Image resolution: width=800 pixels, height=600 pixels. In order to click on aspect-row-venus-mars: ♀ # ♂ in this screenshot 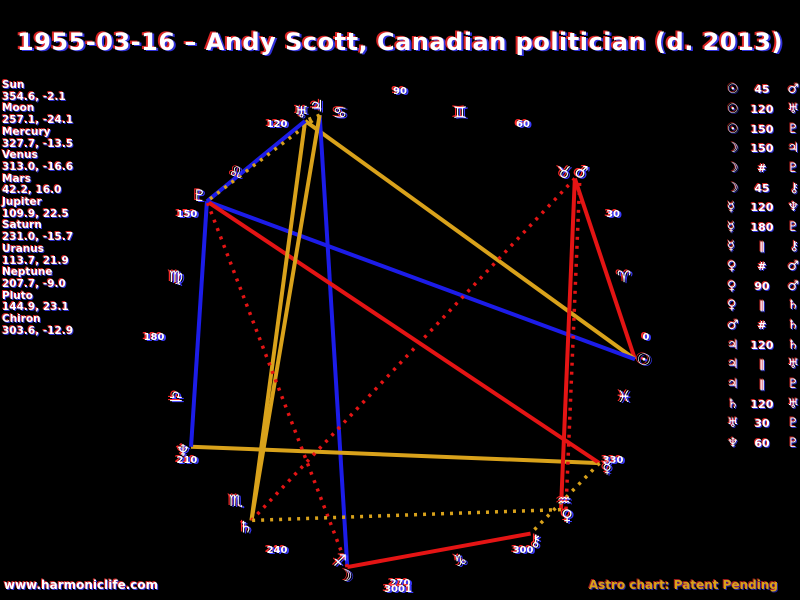, I will do `click(763, 267)`.